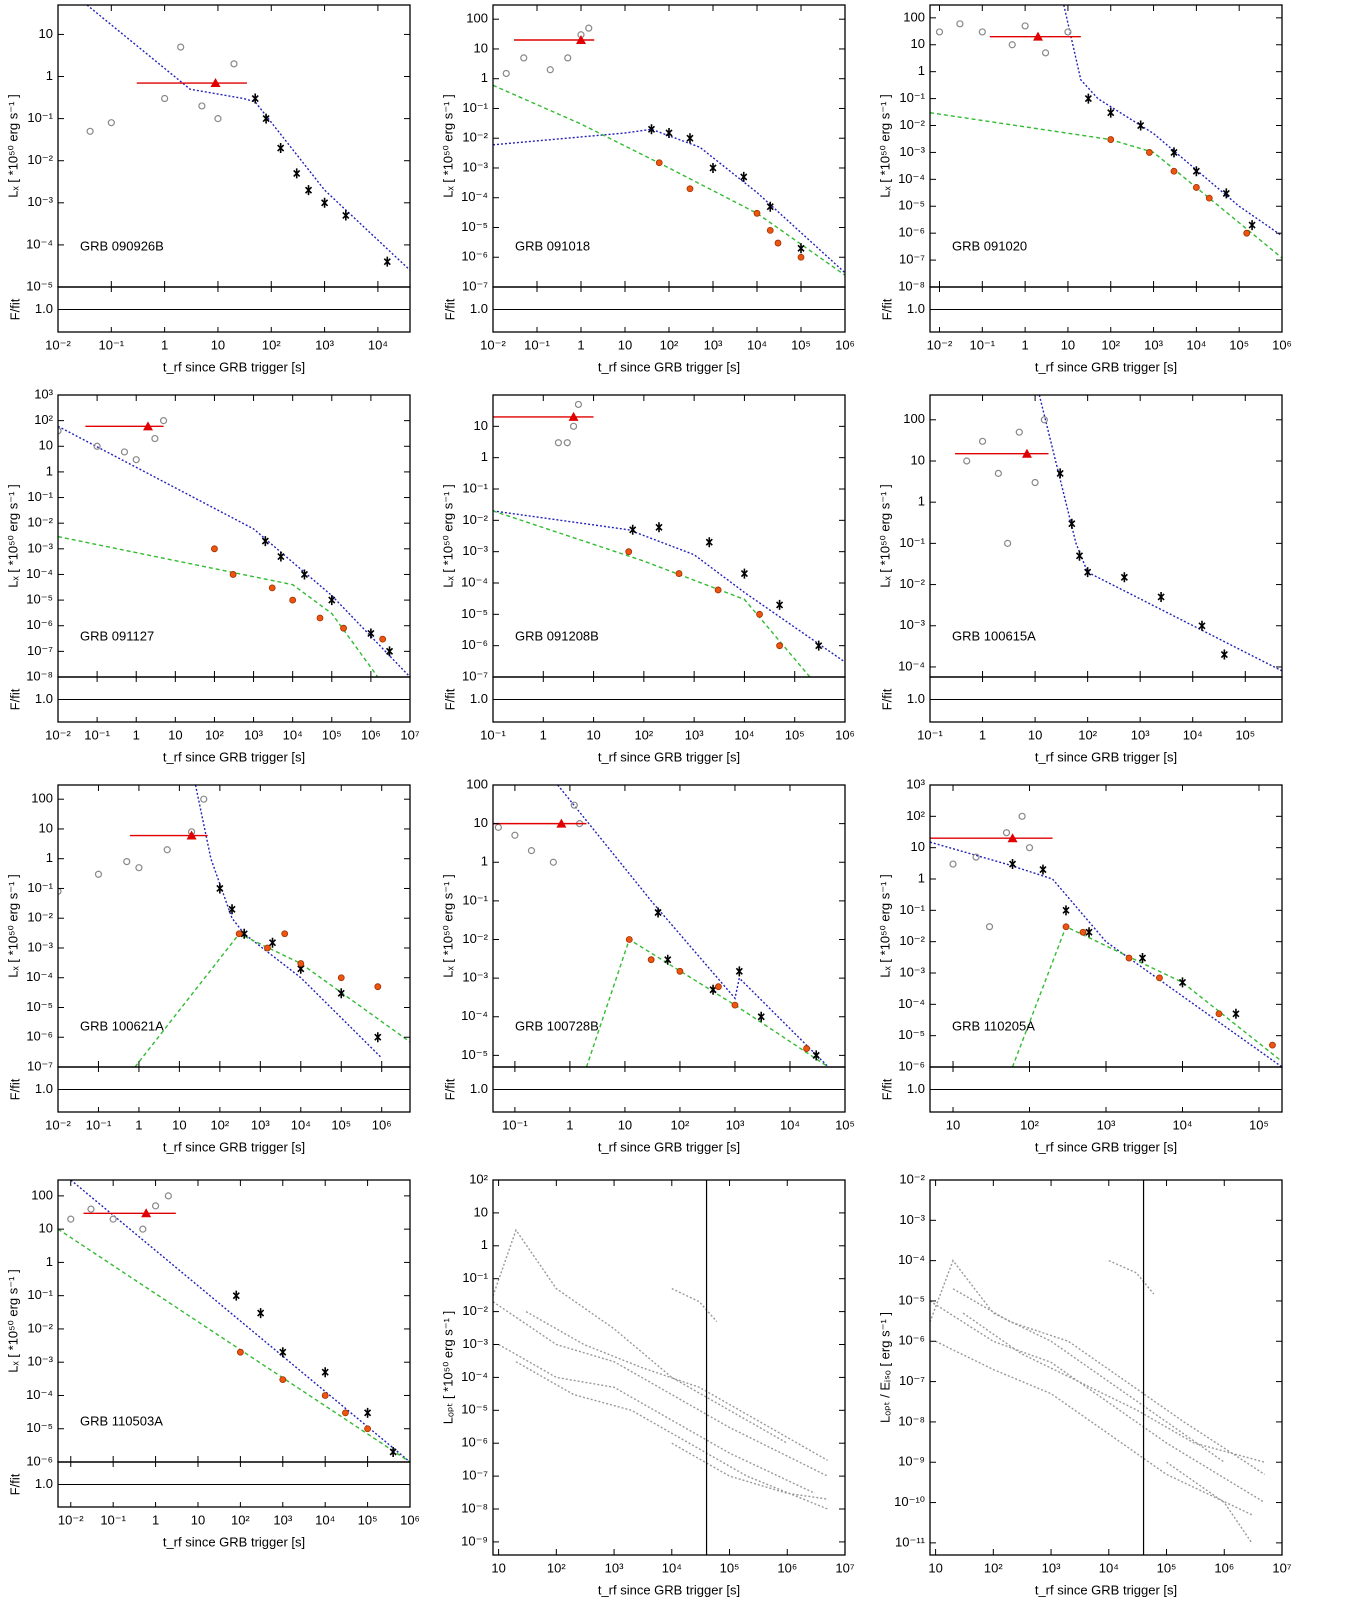 This screenshot has width=1345, height=1608. Describe the element at coordinates (71, 1519) in the screenshot. I see `x-tick-label: 10⁻²` at that location.